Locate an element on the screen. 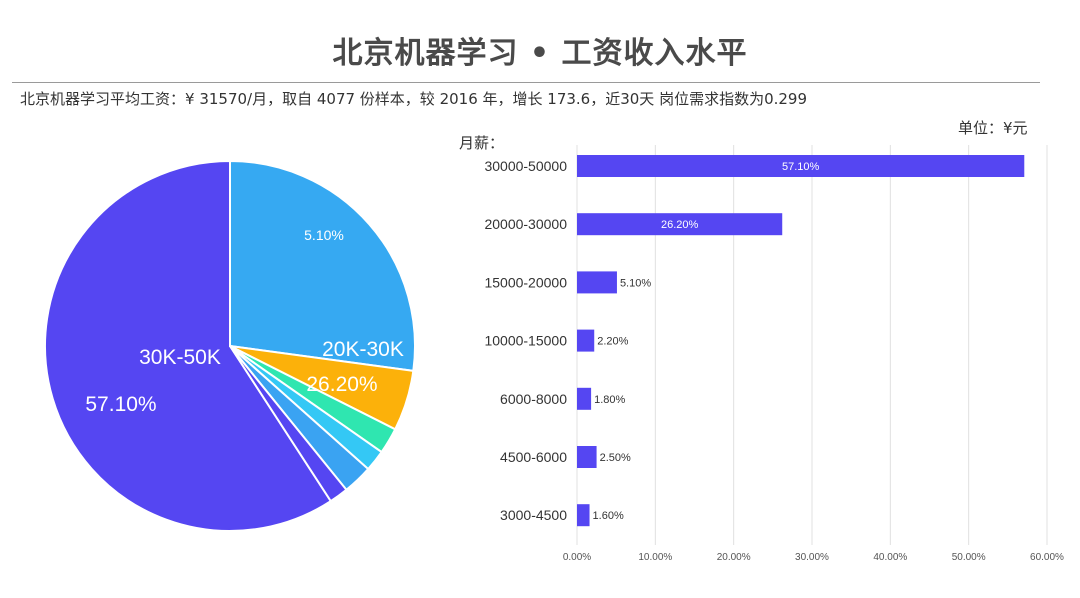  x-tick-label: 10.00% is located at coordinates (655, 557).